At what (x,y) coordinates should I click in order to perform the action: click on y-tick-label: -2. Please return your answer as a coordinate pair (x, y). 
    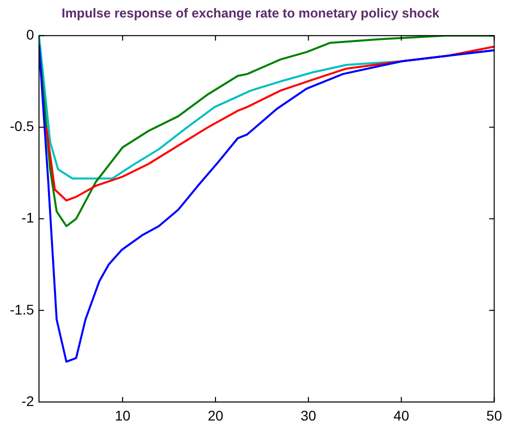
    Looking at the image, I should click on (28, 400).